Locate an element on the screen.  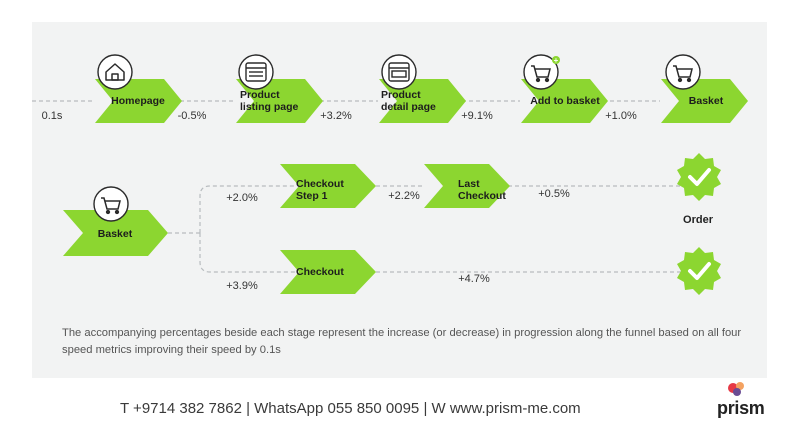
chevron-product-listing is located at coordinates (279, 101).